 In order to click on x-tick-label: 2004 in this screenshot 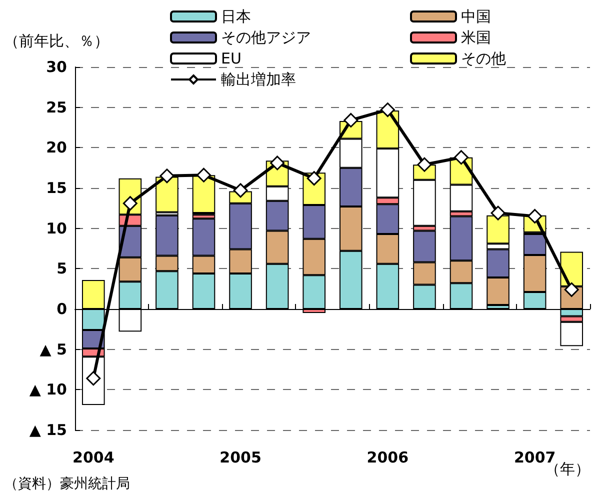, I will do `click(93, 457)`.